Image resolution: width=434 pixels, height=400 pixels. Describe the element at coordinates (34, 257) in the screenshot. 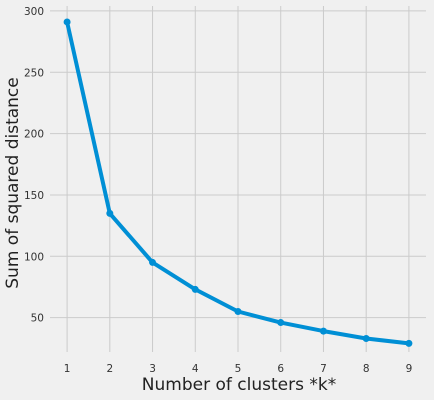

I see `y-tick-label: 100` at that location.